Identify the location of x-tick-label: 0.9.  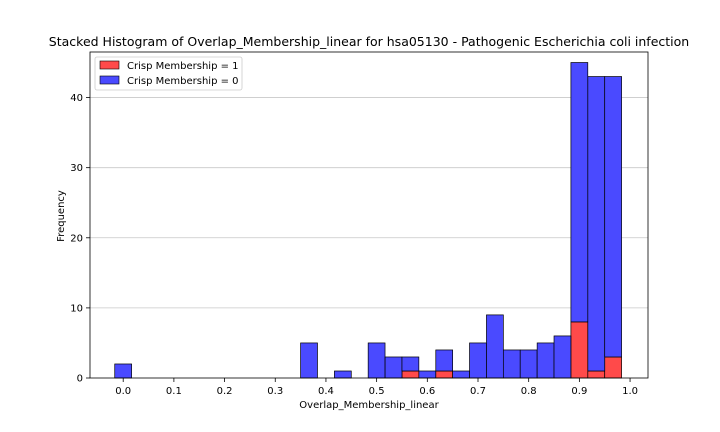
(579, 391).